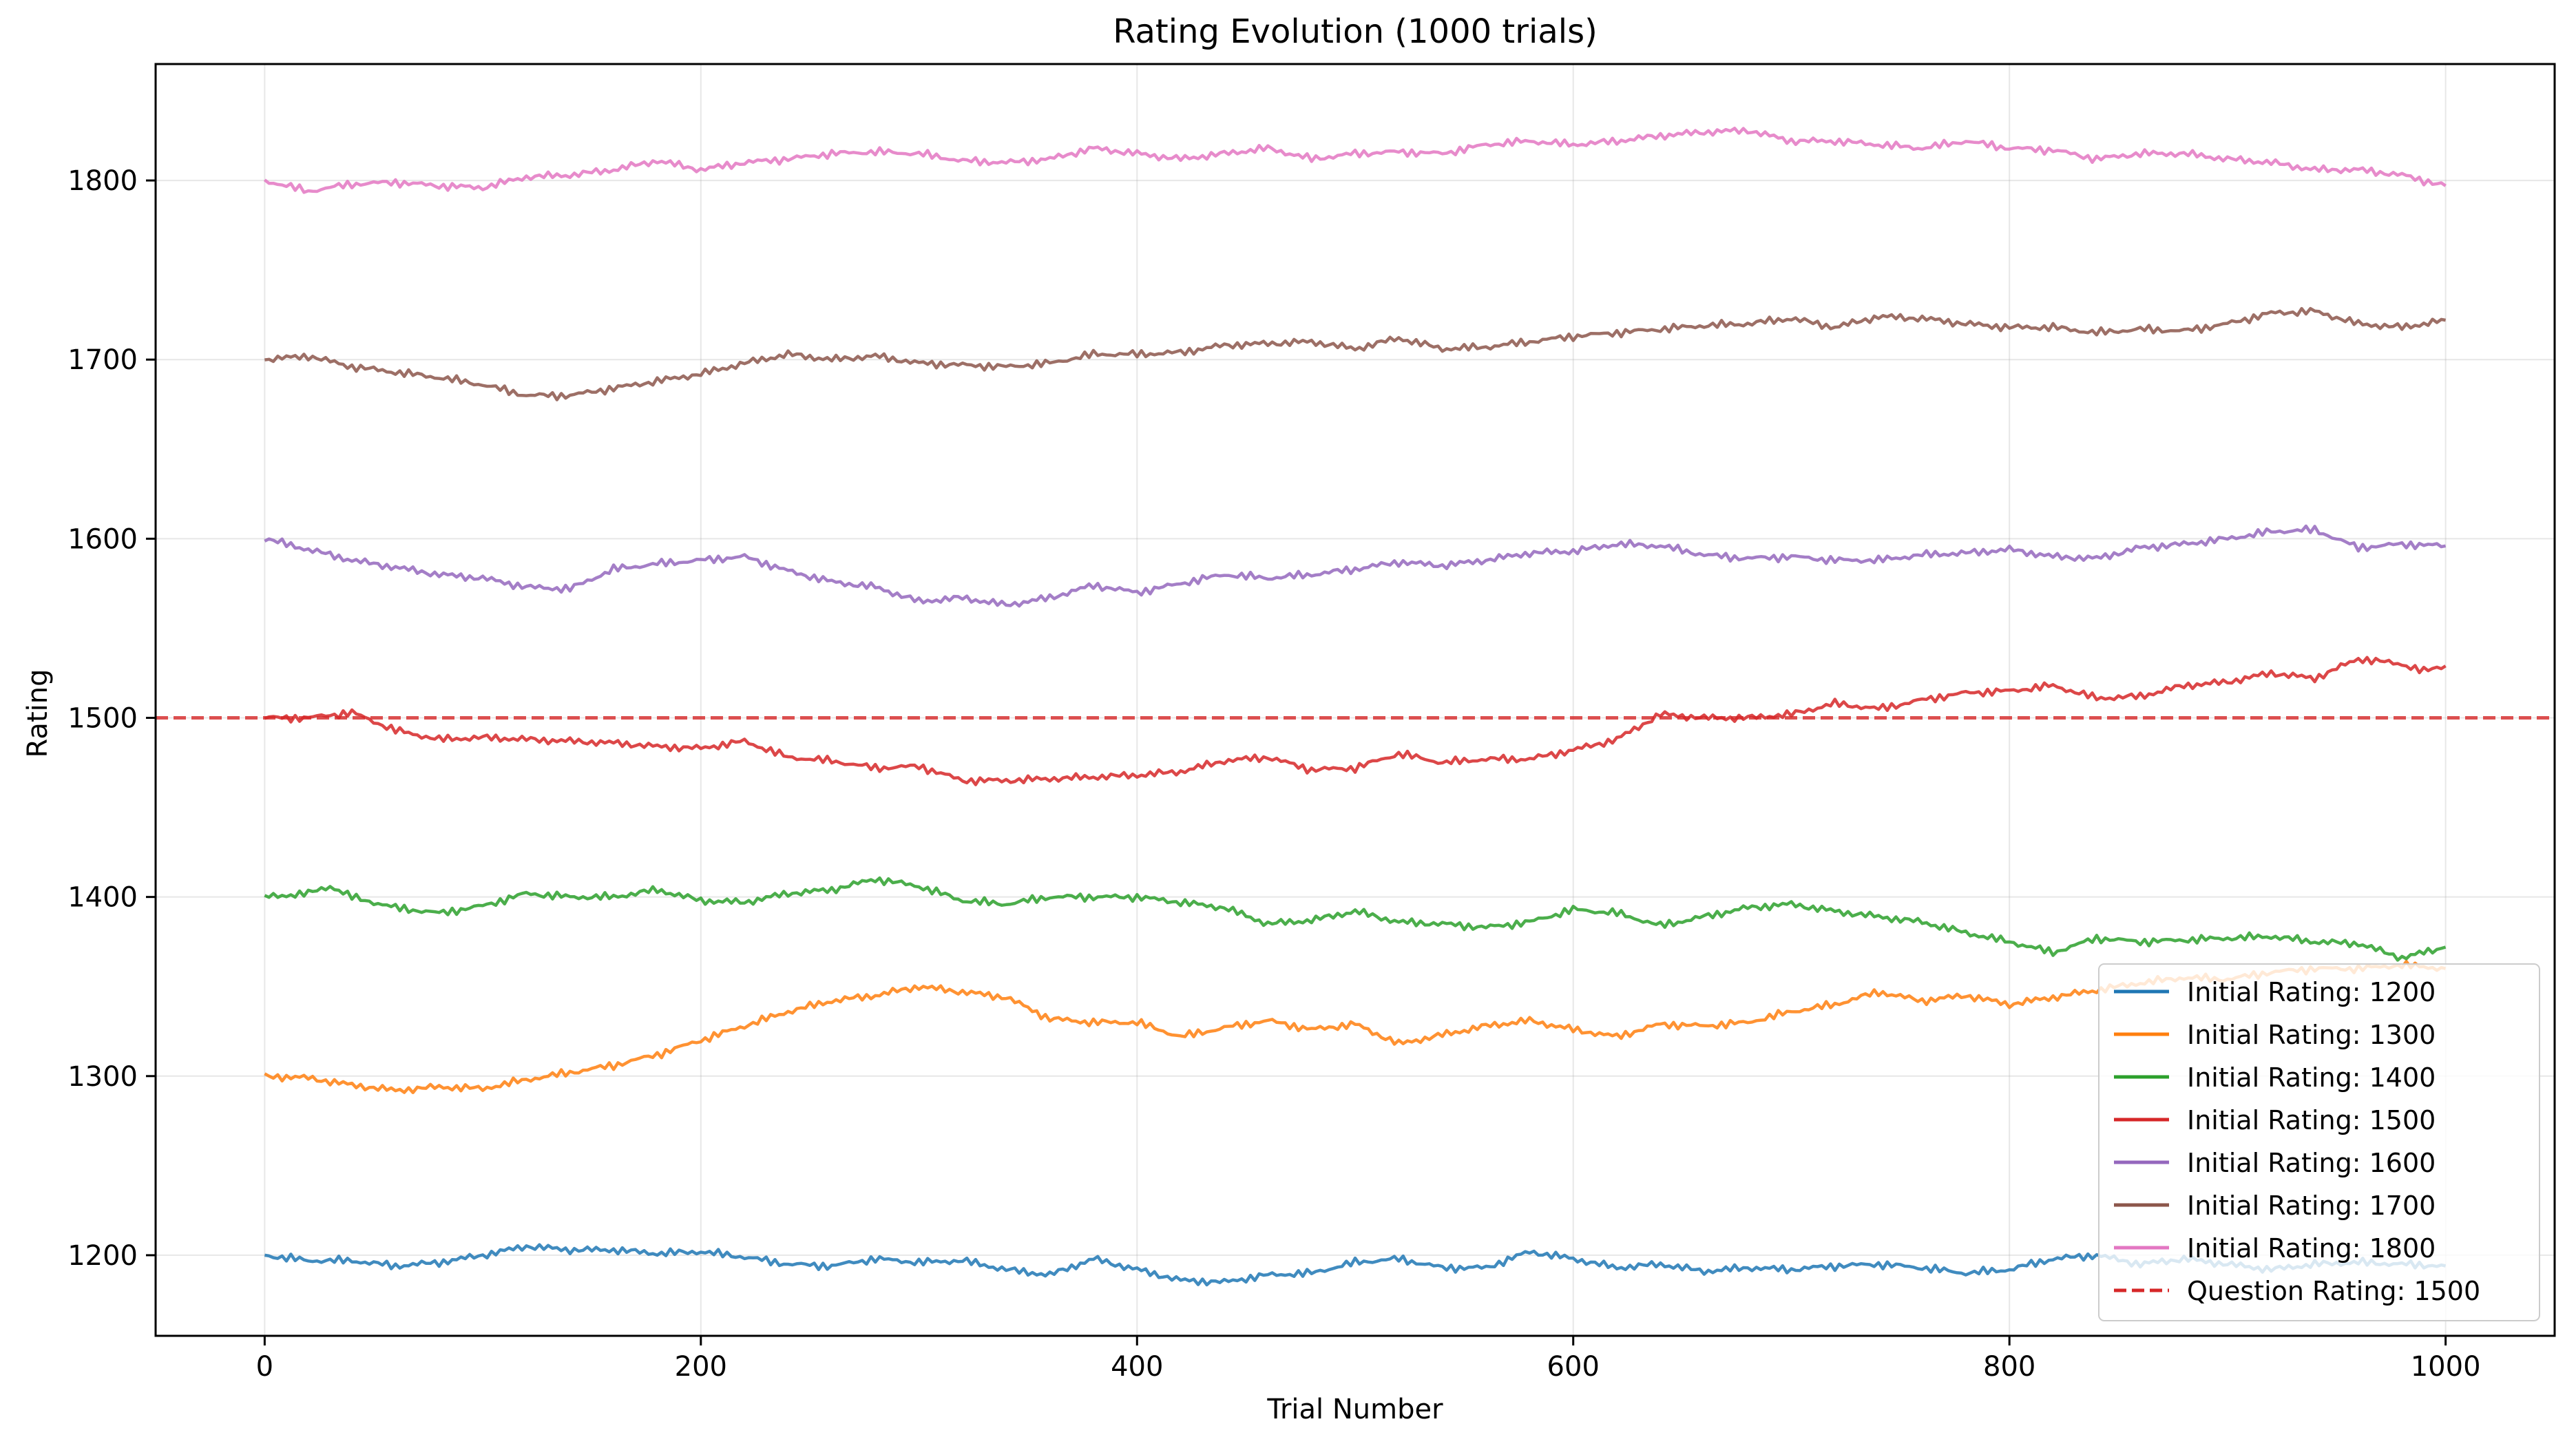 The height and width of the screenshot is (1446, 2576). Describe the element at coordinates (2311, 1077) in the screenshot. I see `legend-label: Initial Rating: 1400` at that location.